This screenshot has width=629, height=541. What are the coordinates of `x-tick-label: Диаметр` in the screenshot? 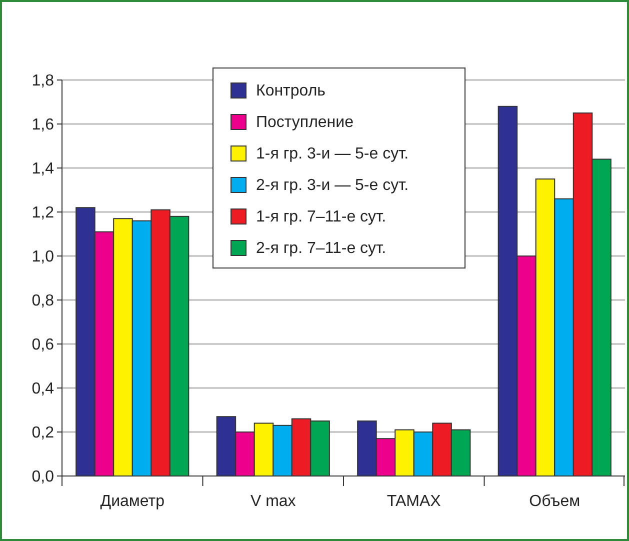 It's located at (132, 501).